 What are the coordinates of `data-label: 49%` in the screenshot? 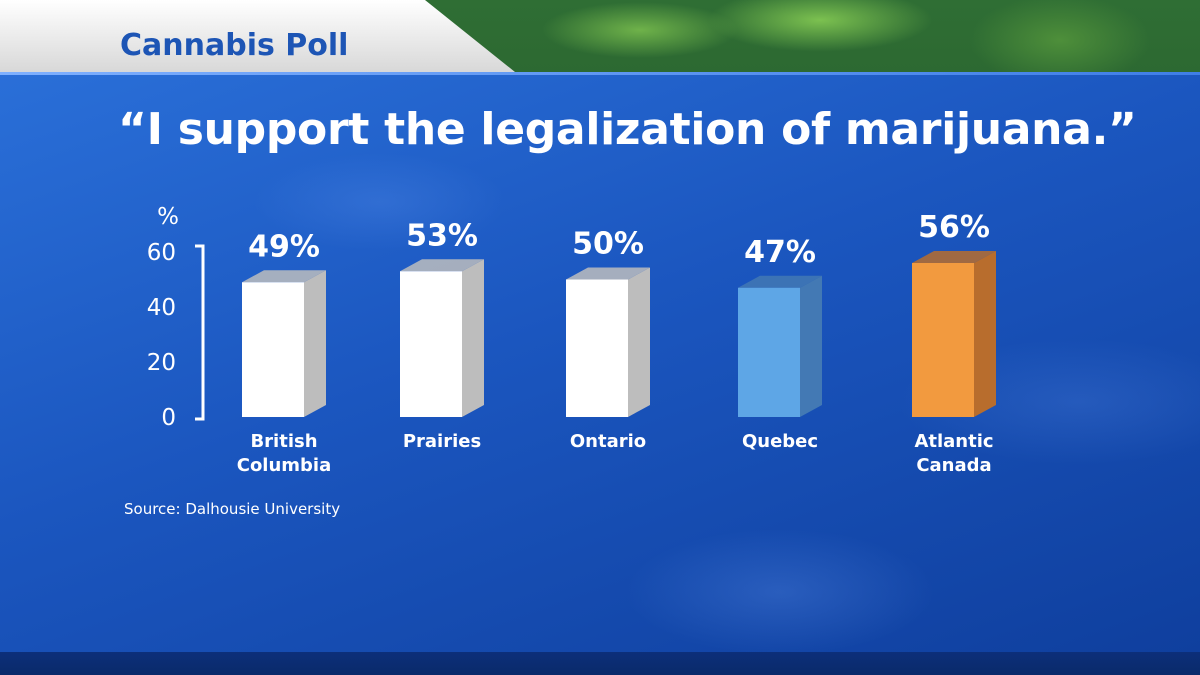 It's located at (284, 246).